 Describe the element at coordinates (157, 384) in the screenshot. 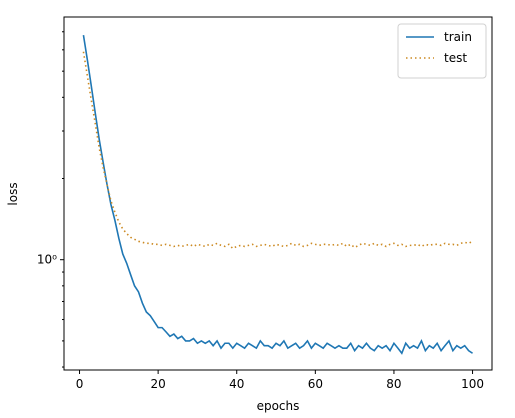

I see `x-tick-label: 20` at that location.